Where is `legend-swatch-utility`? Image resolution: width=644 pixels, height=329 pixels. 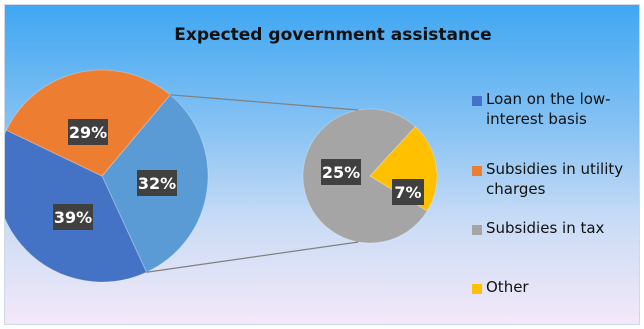
legend-swatch-utility is located at coordinates (477, 171).